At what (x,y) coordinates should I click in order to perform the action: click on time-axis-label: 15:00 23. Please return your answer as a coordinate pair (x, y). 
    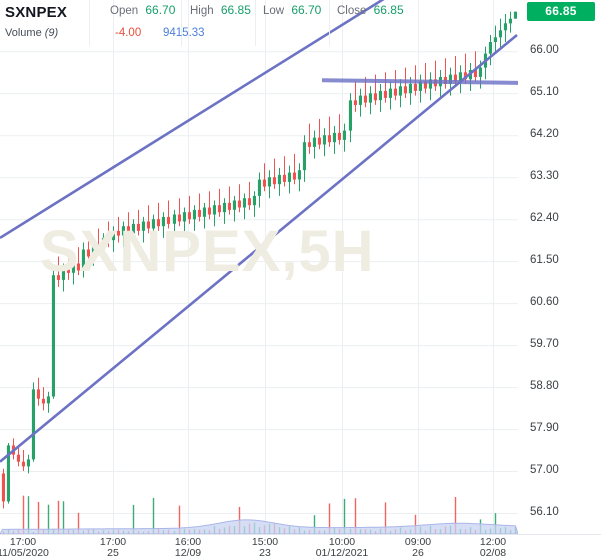
    Looking at the image, I should click on (265, 548).